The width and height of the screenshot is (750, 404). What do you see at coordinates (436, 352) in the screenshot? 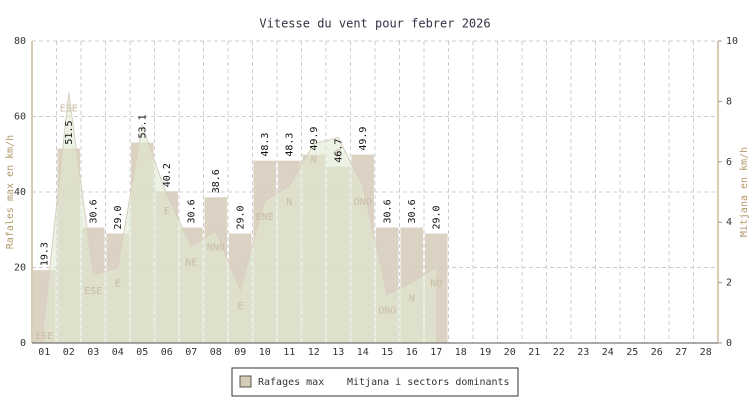
I see `x-tick-label: 17` at bounding box center [436, 352].